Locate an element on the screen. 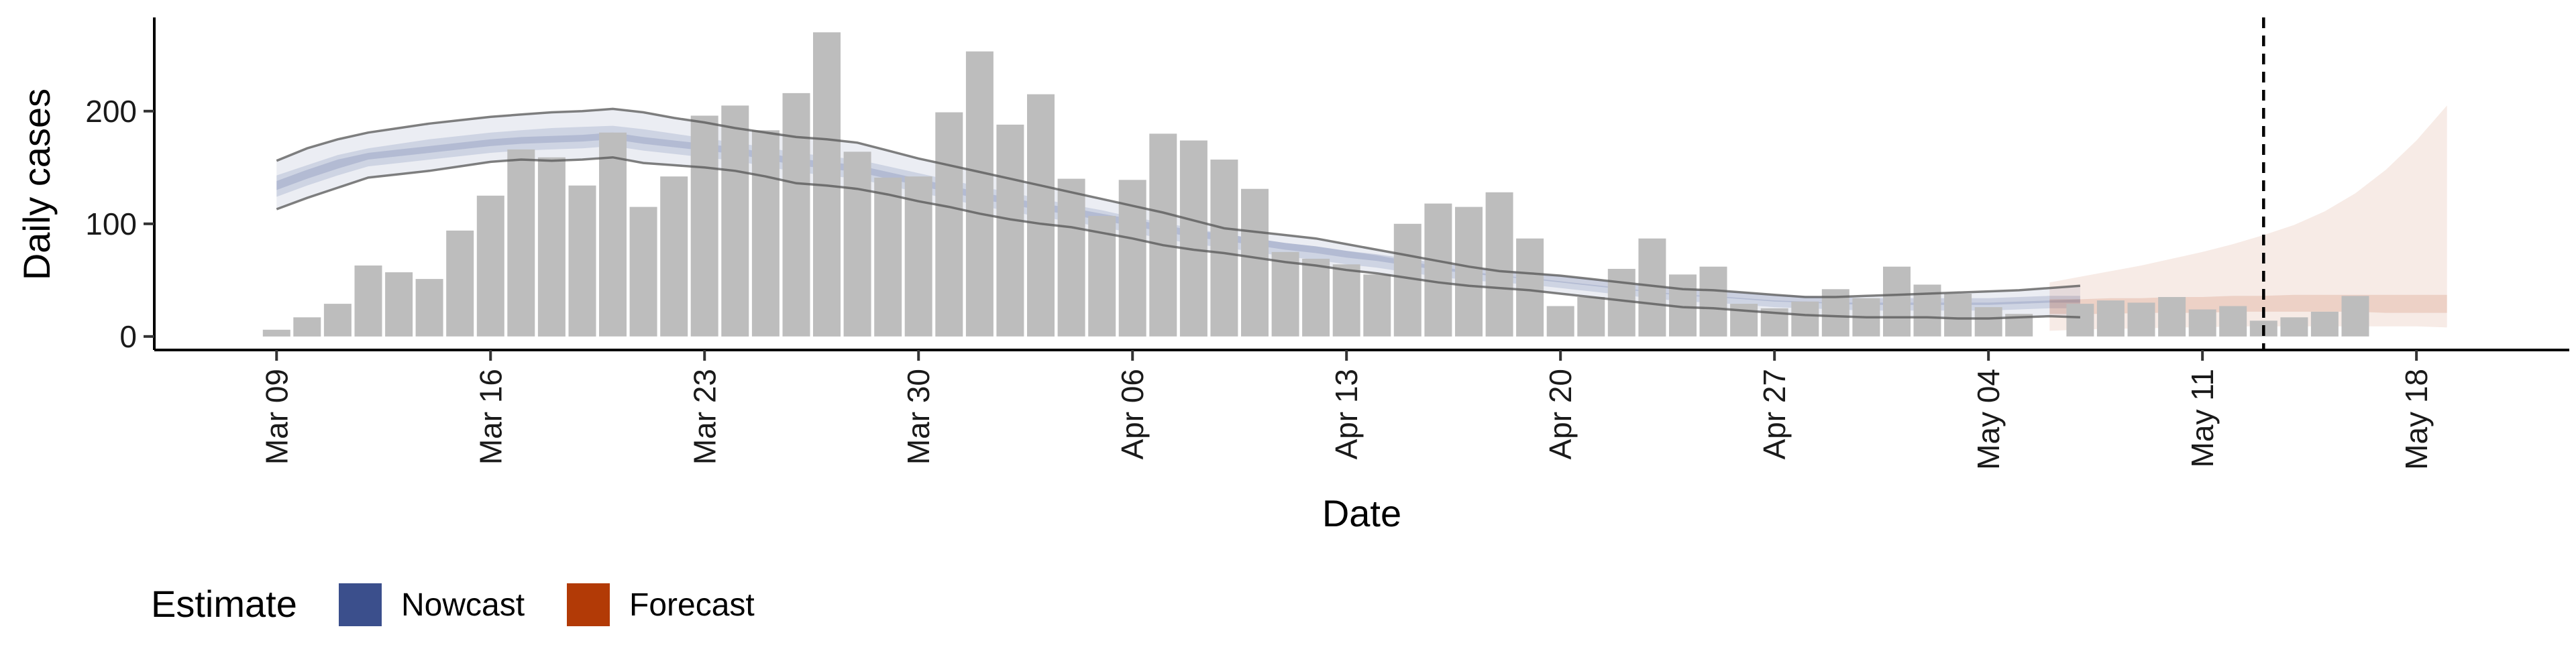 Image resolution: width=2576 pixels, height=647 pixels. y-tick-label: 0 is located at coordinates (128, 336).